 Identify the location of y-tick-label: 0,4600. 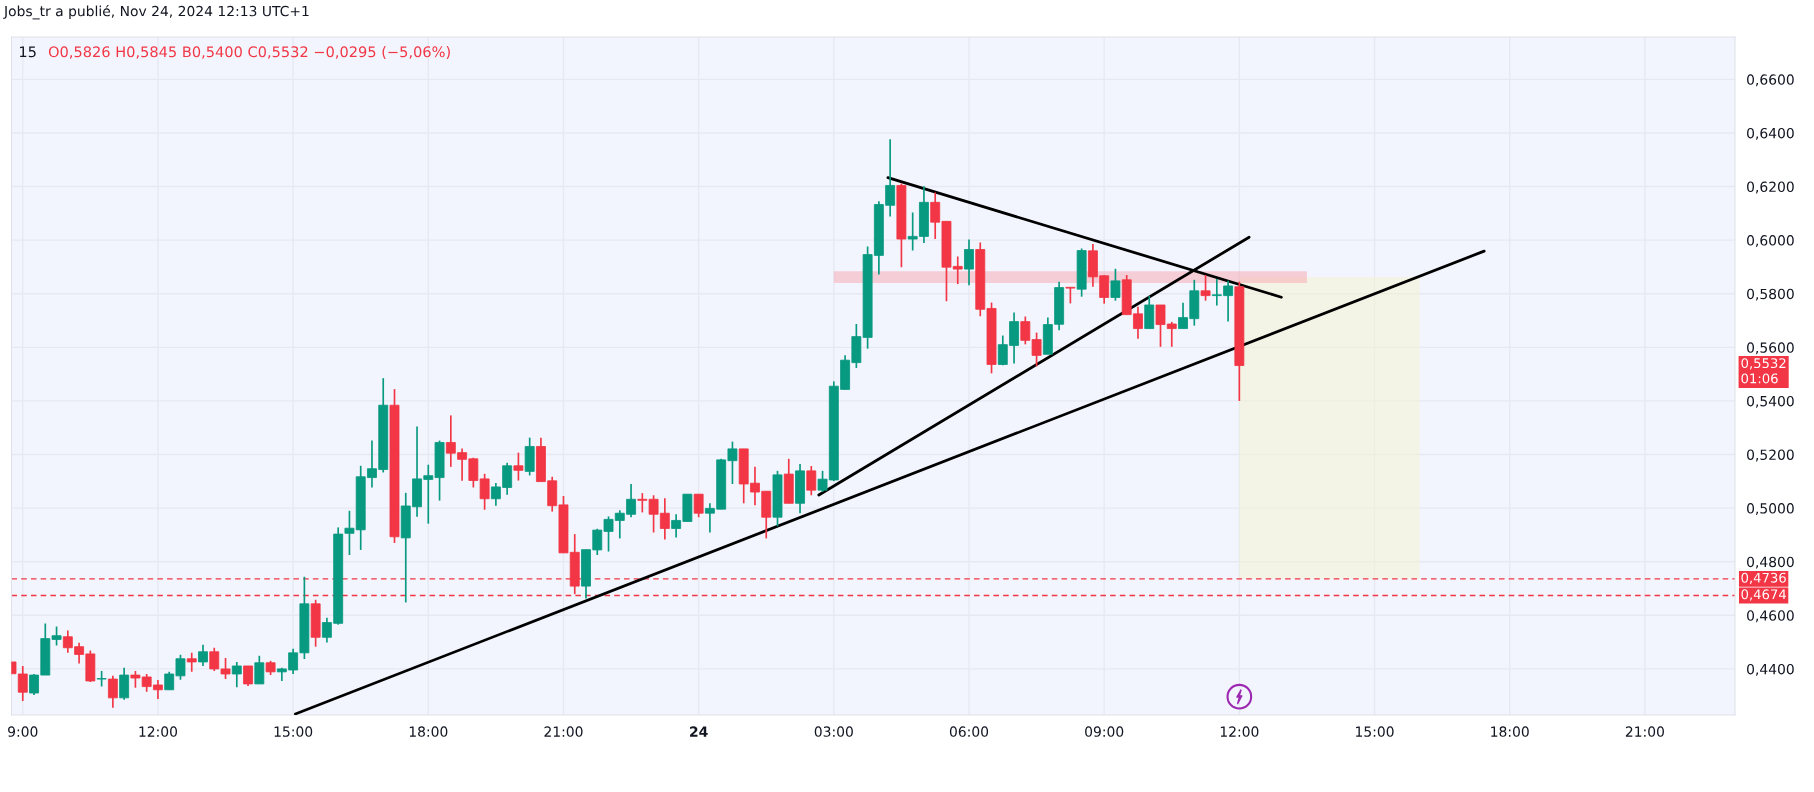
(1770, 616).